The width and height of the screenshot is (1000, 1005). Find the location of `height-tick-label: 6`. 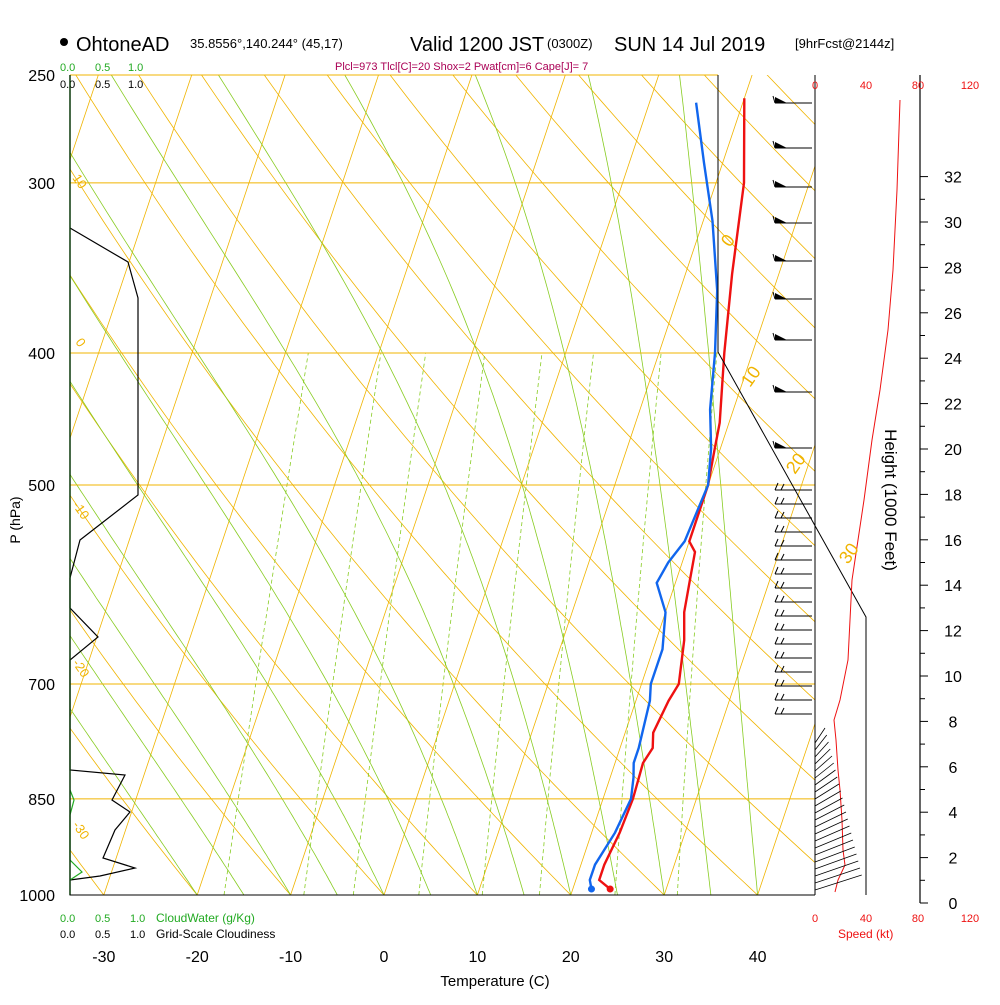

height-tick-label: 6 is located at coordinates (953, 768).